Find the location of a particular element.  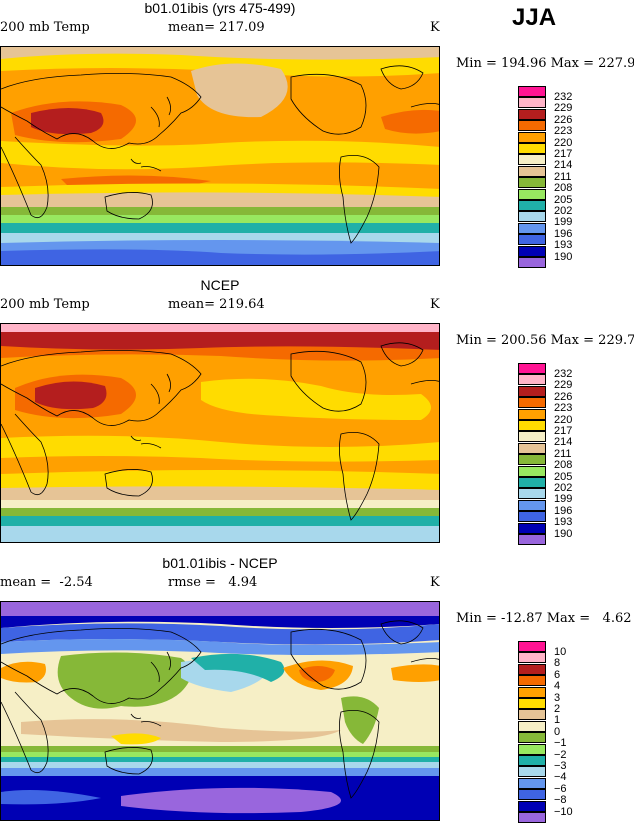

min-max-label: Min = -12.87 Max = 4.62 is located at coordinates (544, 618).